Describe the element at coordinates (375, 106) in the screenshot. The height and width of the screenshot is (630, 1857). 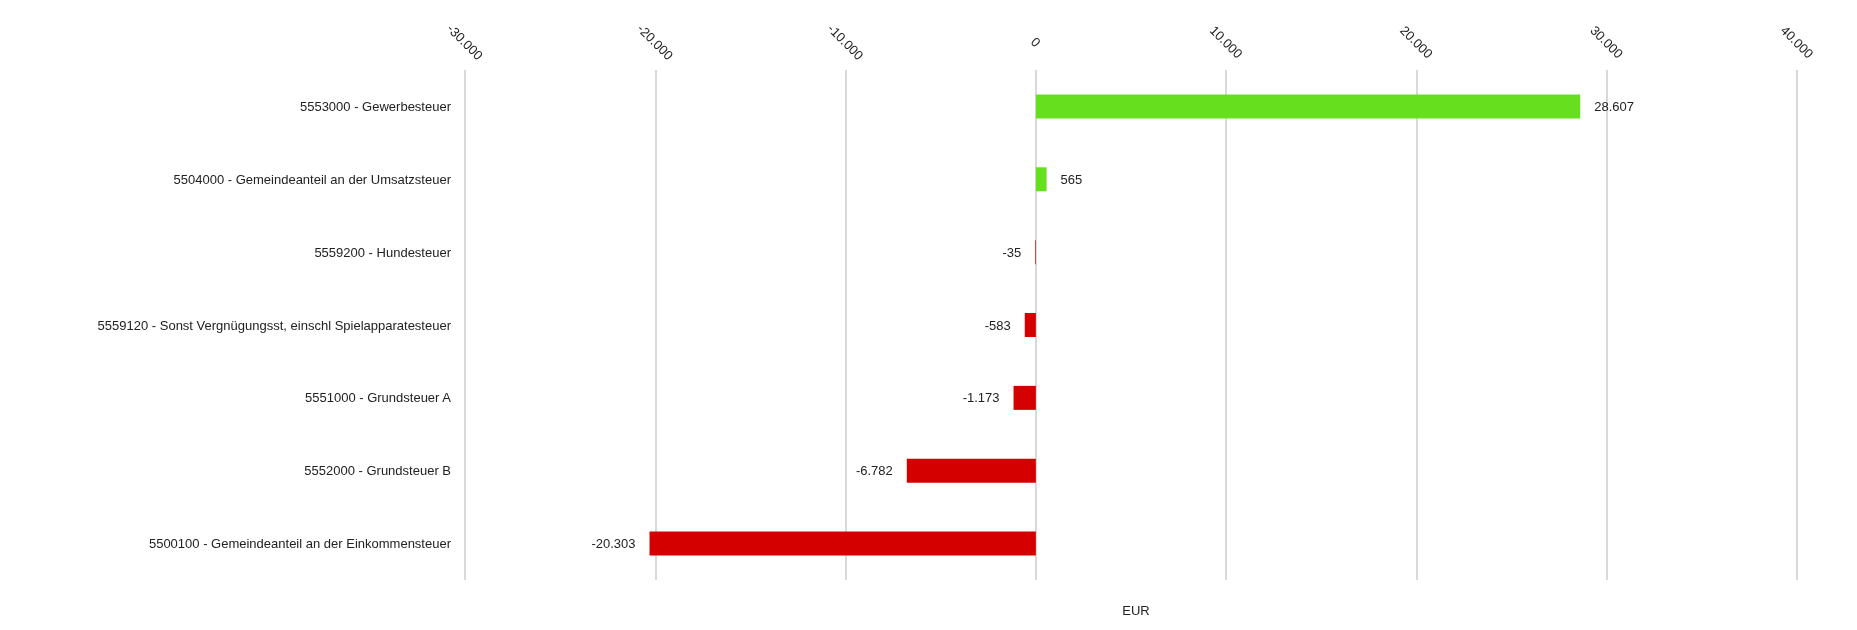
I see `y-tick-label: 5553000 - Gewerbesteuer` at that location.